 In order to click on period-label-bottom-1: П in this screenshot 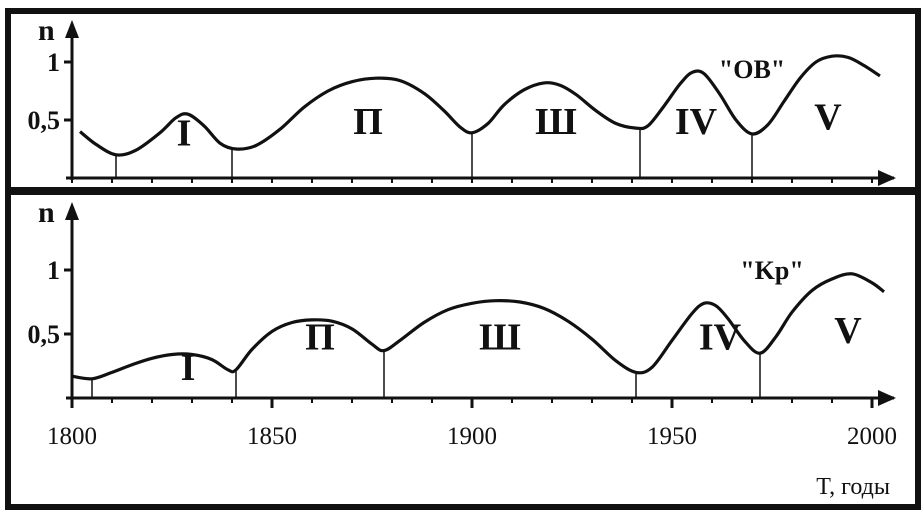, I will do `click(320, 337)`.